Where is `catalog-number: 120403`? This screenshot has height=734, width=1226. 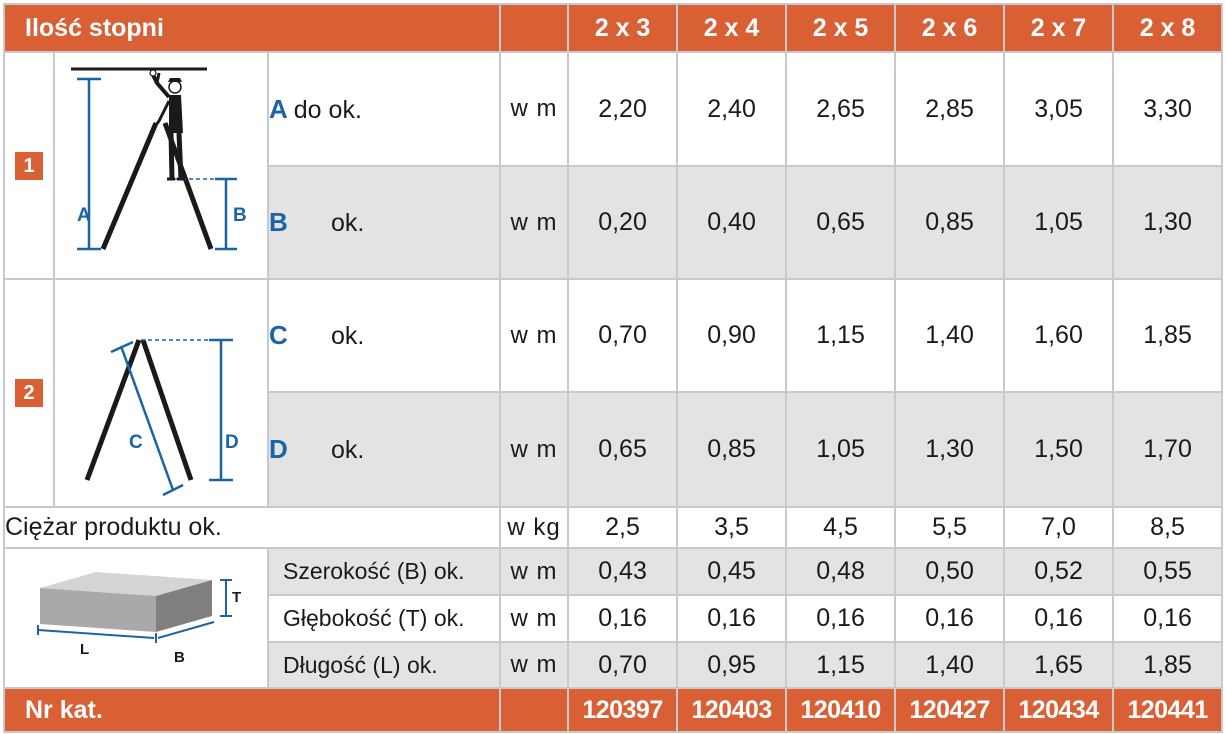
catalog-number: 120403 is located at coordinates (732, 710).